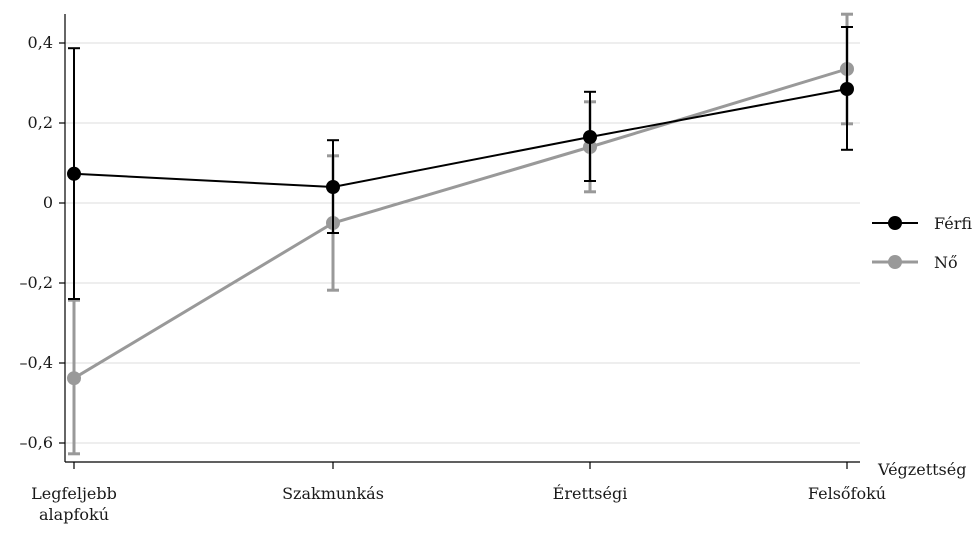 Image resolution: width=977 pixels, height=534 pixels. Describe the element at coordinates (48, 202) in the screenshot. I see `y-tick-label: 0` at that location.